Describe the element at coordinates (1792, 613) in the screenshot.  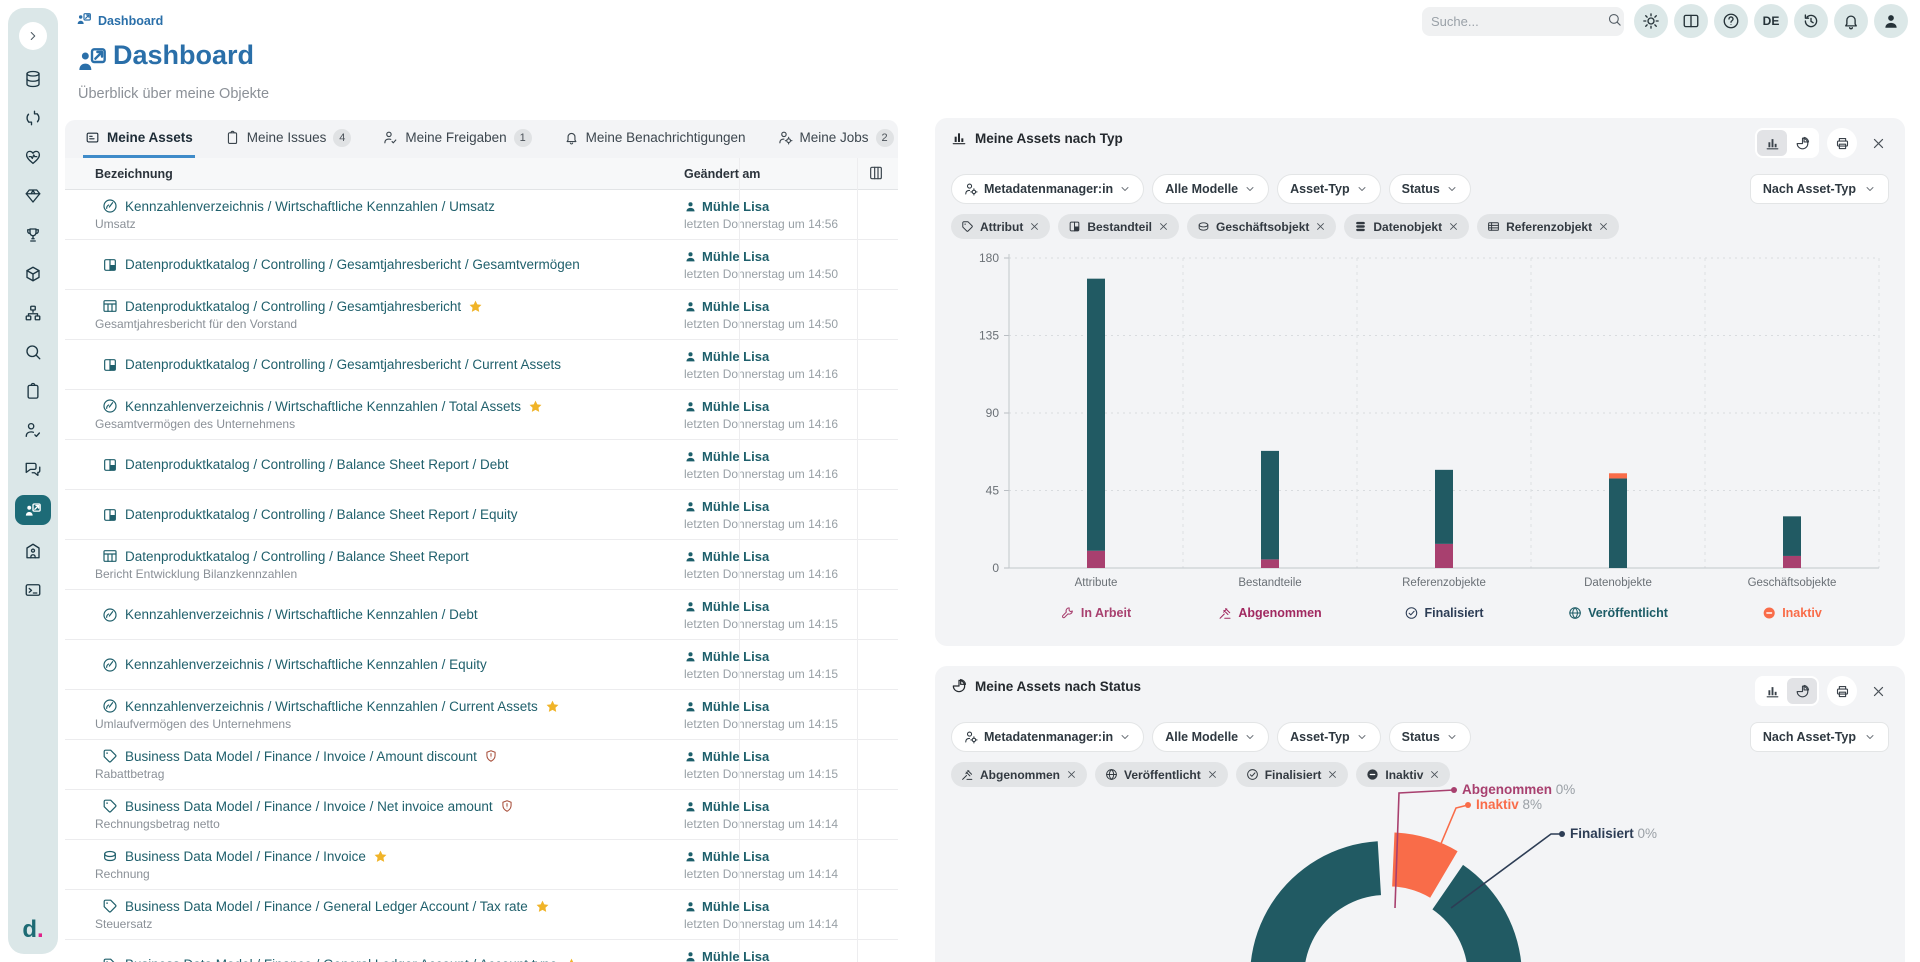
I see `legend-inaktiv: Inaktiv` at that location.